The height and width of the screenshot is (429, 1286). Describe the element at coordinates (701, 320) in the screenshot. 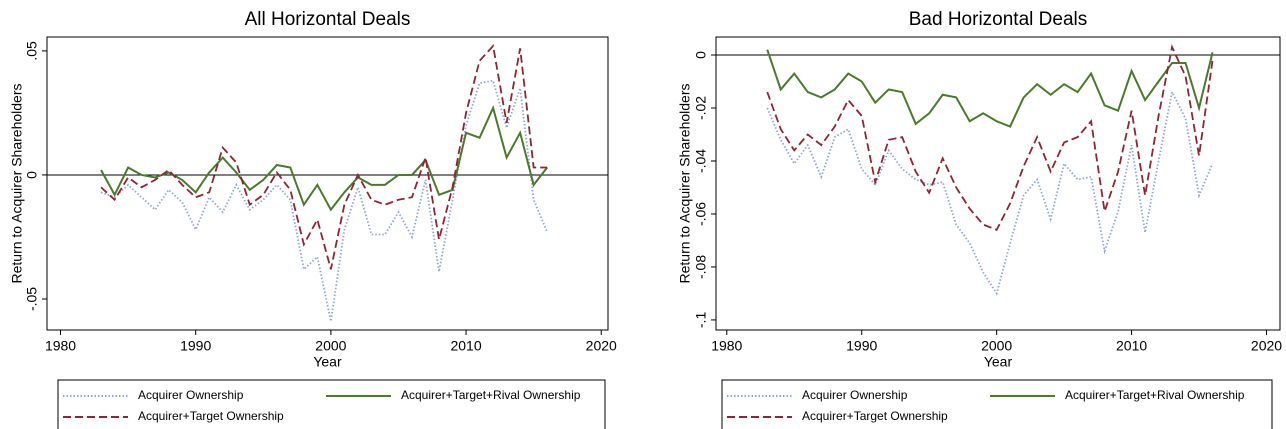

I see `y-tick-label: -.1` at that location.